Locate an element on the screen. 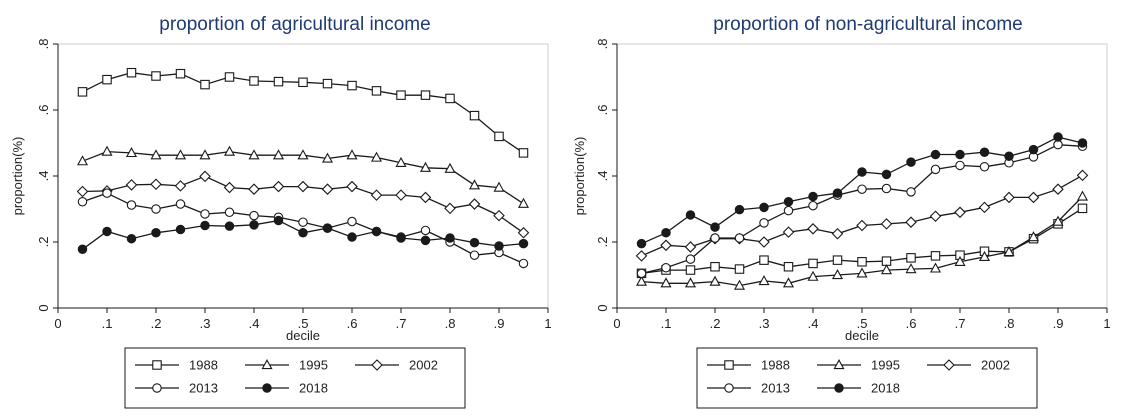  series-line is located at coordinates (862, 209).